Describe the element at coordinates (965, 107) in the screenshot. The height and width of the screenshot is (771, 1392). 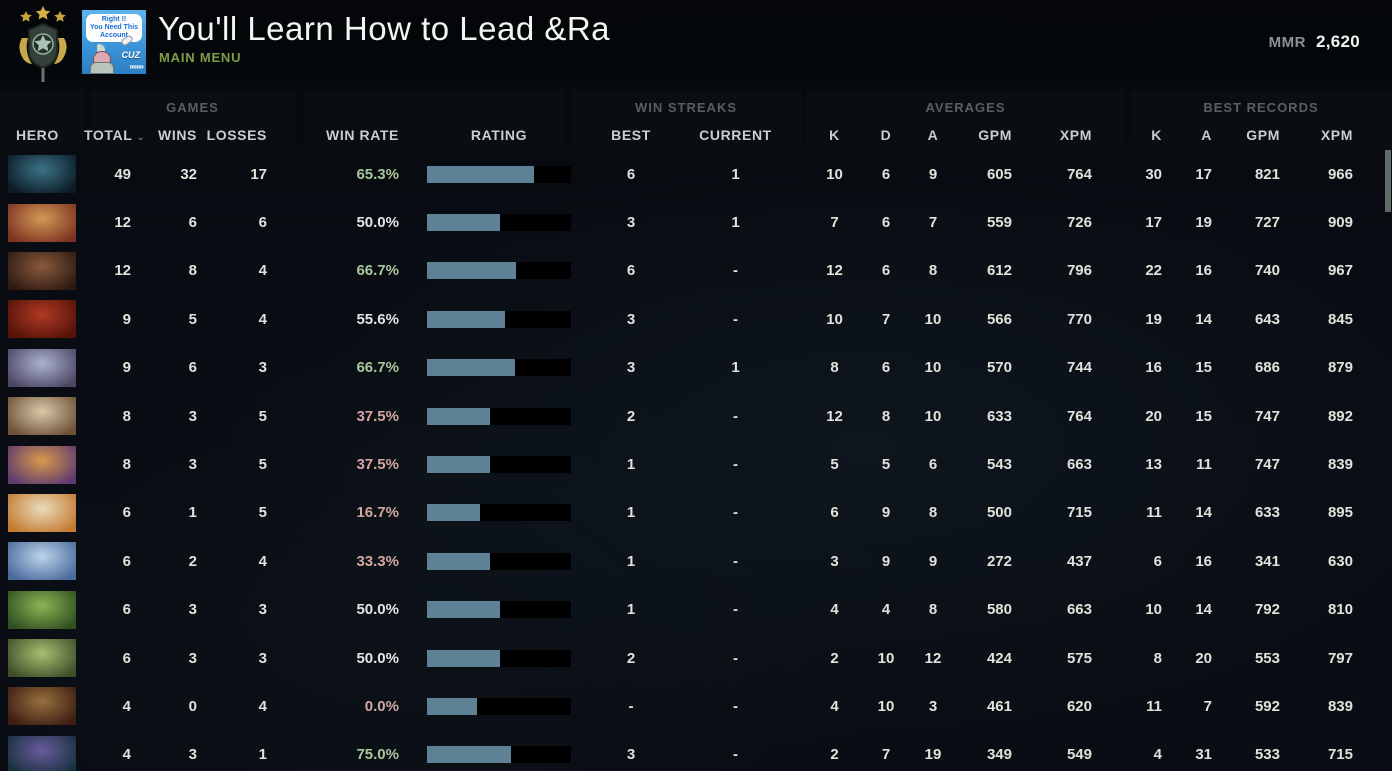
I see `group-label-averages: AVERAGES` at that location.